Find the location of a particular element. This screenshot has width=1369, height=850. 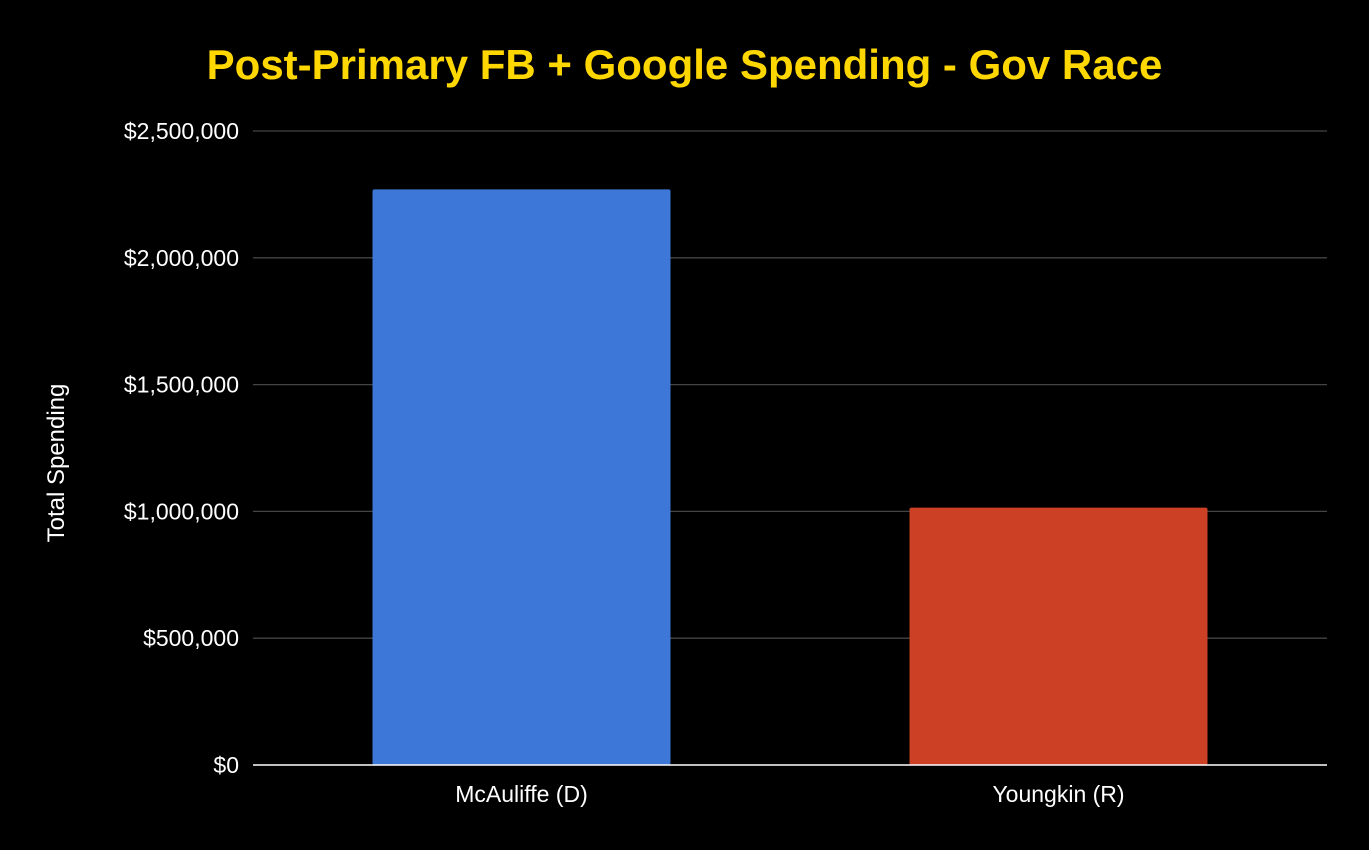

y-tick-label: $2,000,000 is located at coordinates (181, 258).